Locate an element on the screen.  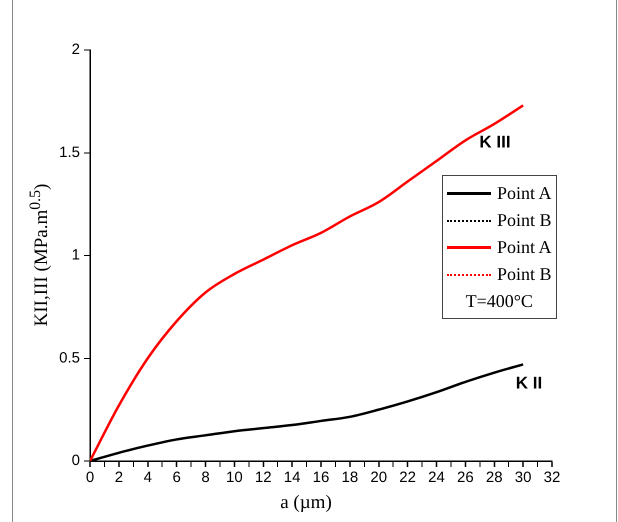
x-tick-label: 12 is located at coordinates (263, 477).